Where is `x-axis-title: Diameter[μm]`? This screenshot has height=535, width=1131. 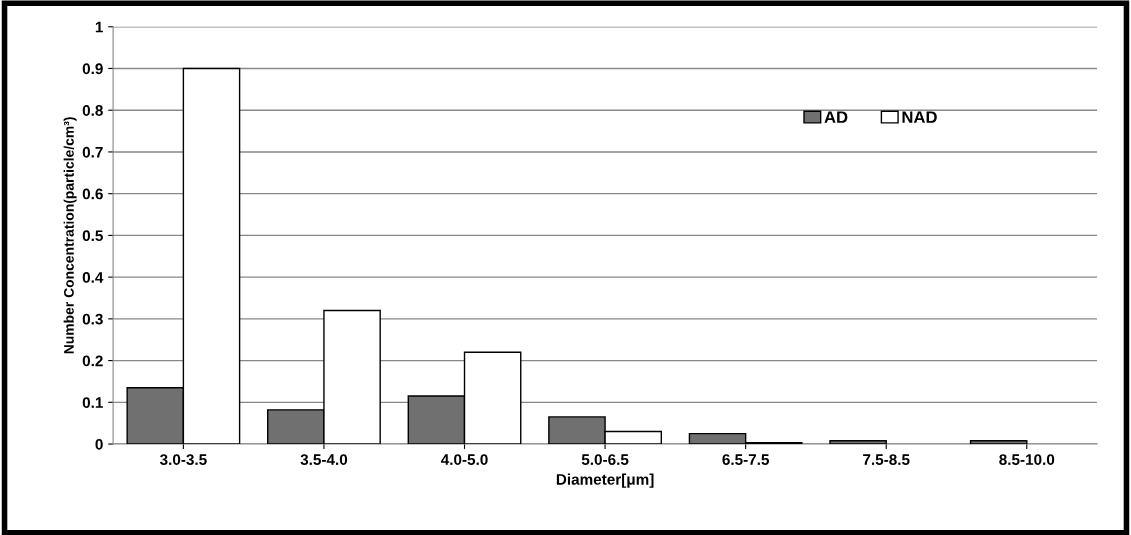 x-axis-title: Diameter[μm] is located at coordinates (605, 480).